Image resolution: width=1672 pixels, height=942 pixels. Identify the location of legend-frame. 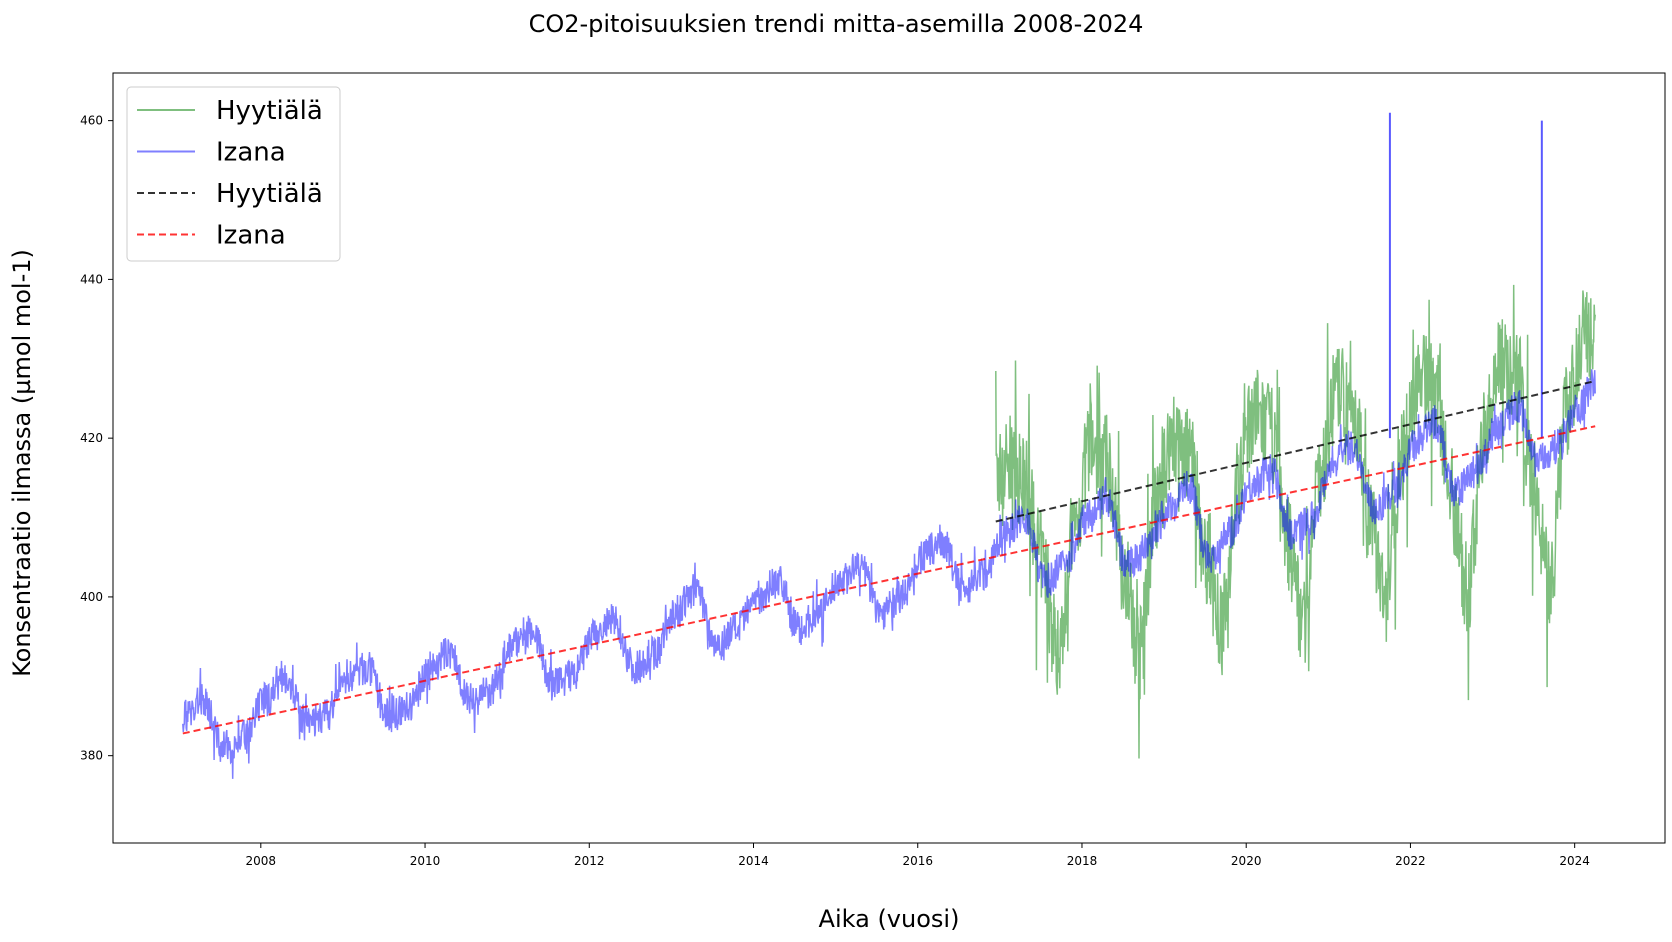
(233, 174).